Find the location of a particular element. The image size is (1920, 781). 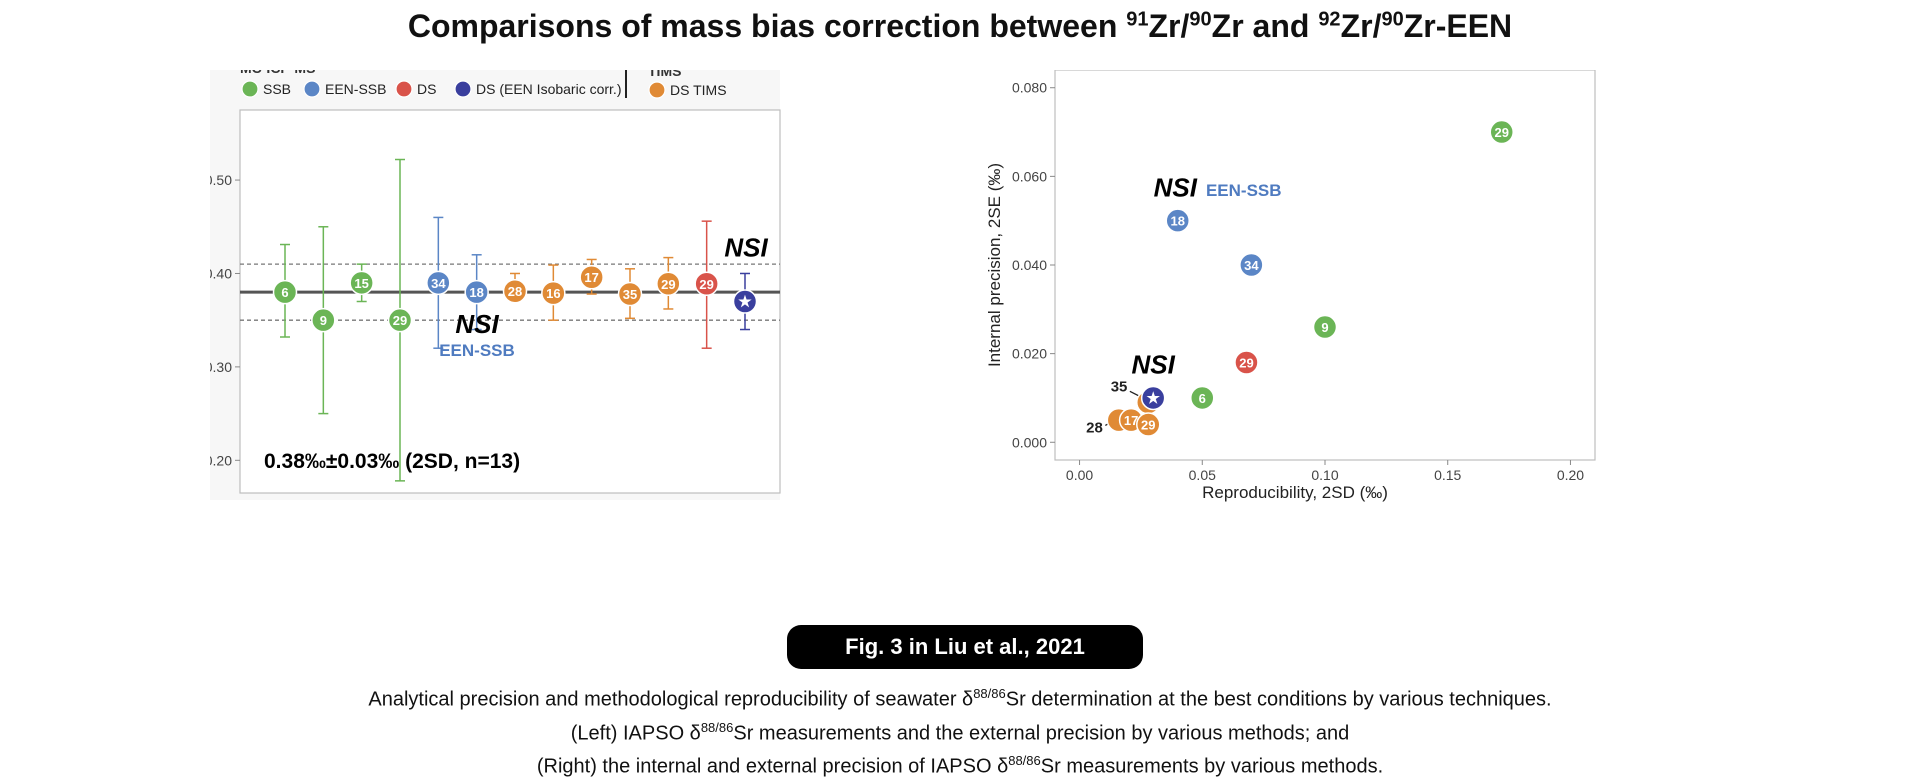

legend-label: EEN-SSB is located at coordinates (355, 89).